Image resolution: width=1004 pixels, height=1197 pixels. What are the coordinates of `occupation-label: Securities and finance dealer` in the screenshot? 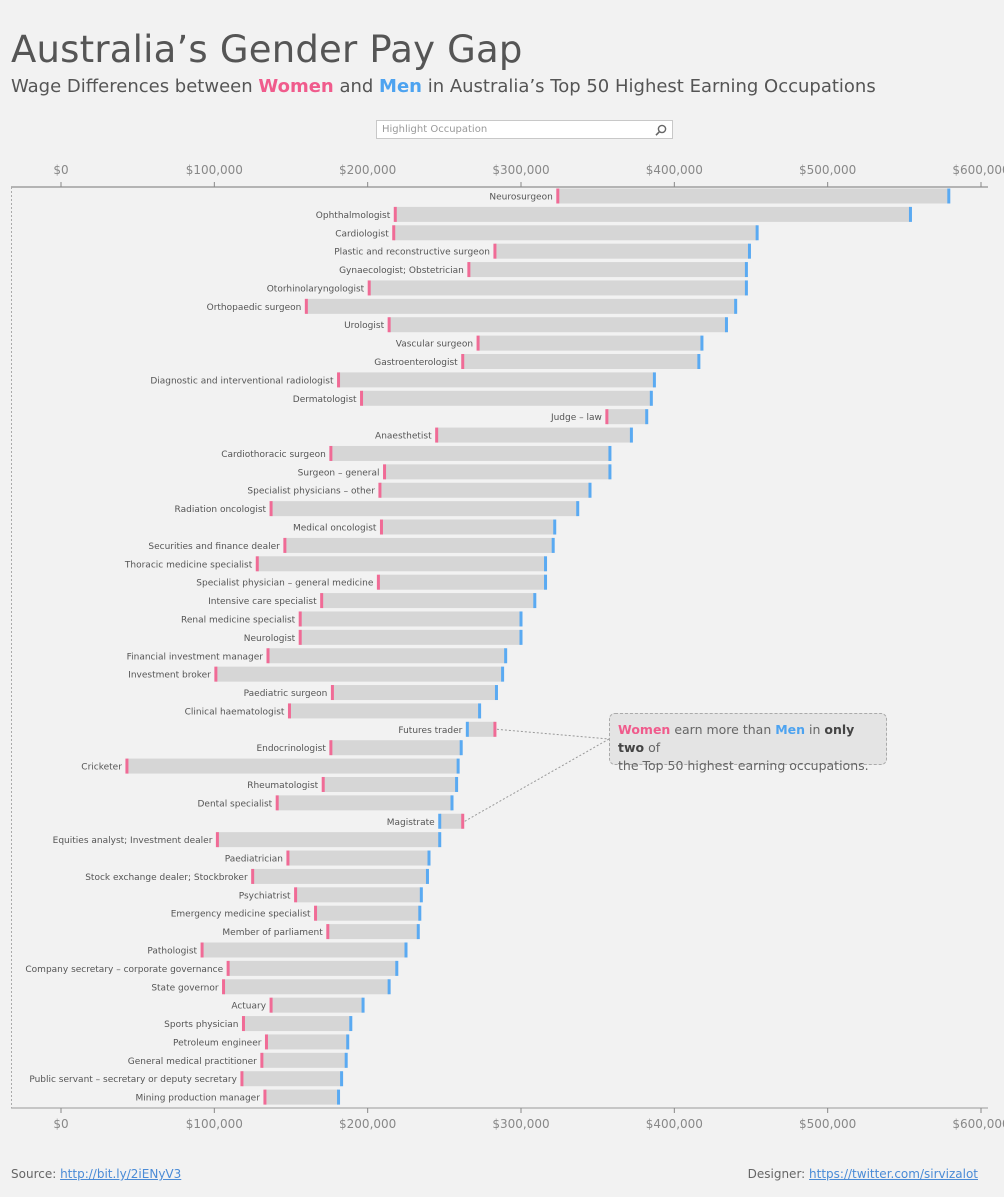 It's located at (214, 547).